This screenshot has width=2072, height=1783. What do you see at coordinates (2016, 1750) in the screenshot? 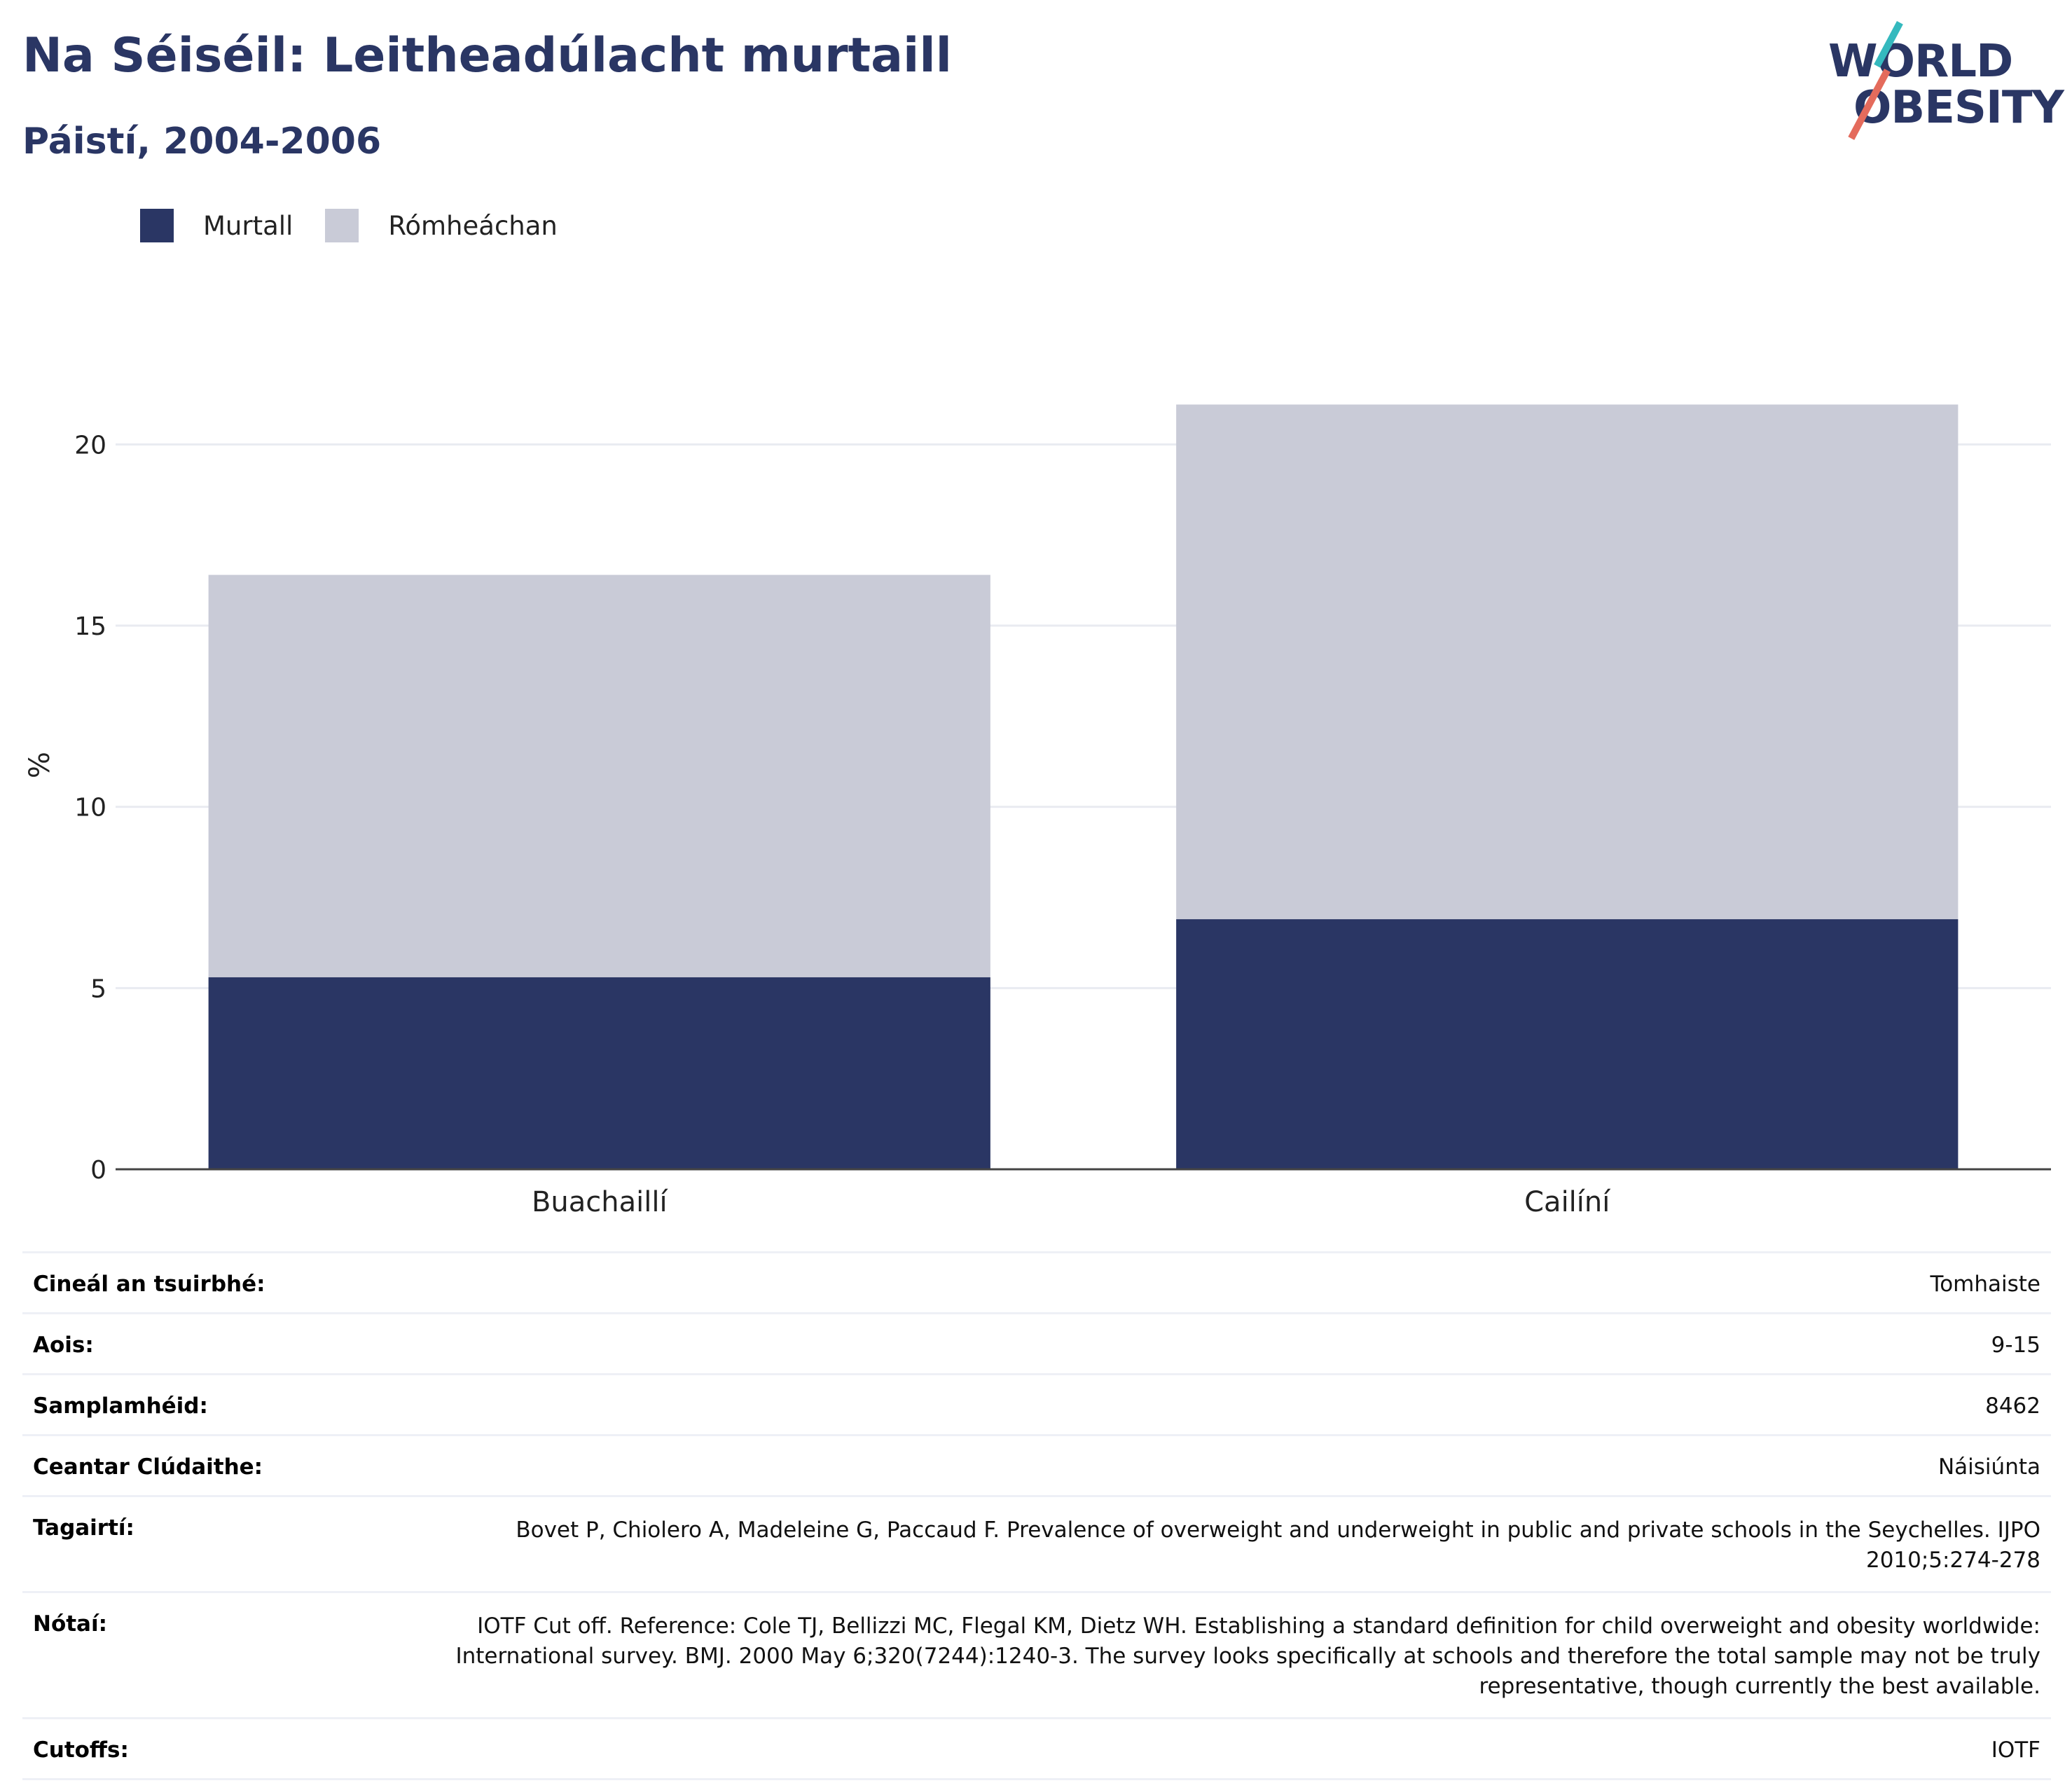
I see `meta-value: IOTF` at bounding box center [2016, 1750].